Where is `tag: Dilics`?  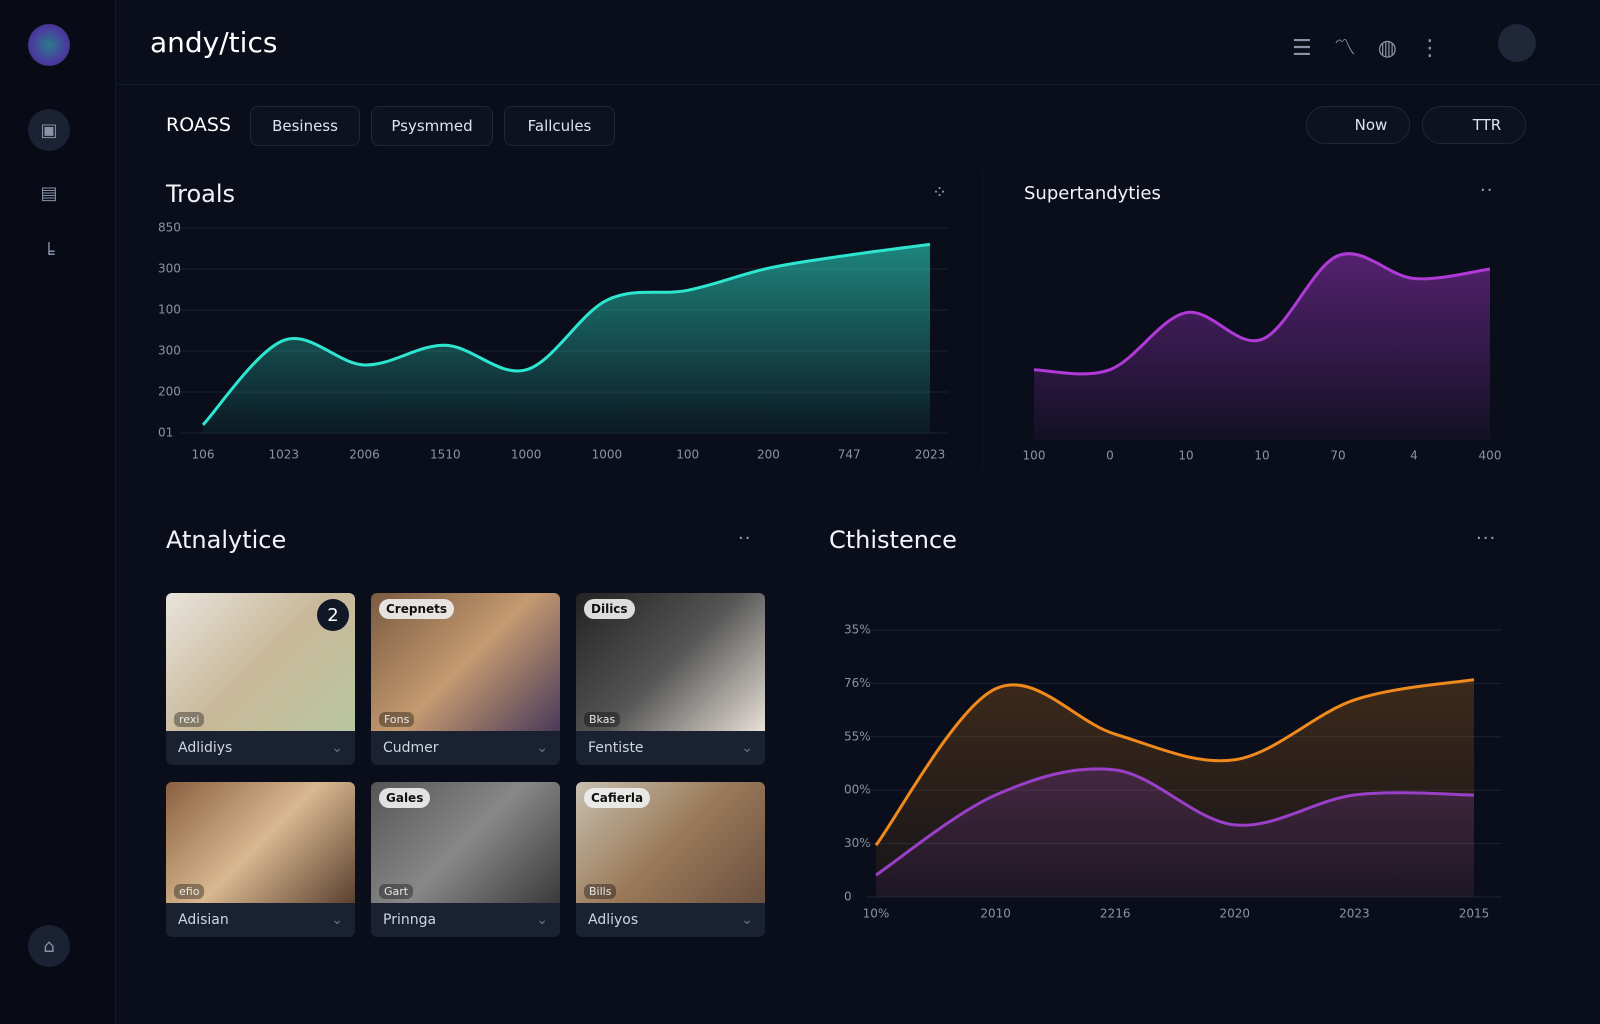 tag: Dilics is located at coordinates (609, 609).